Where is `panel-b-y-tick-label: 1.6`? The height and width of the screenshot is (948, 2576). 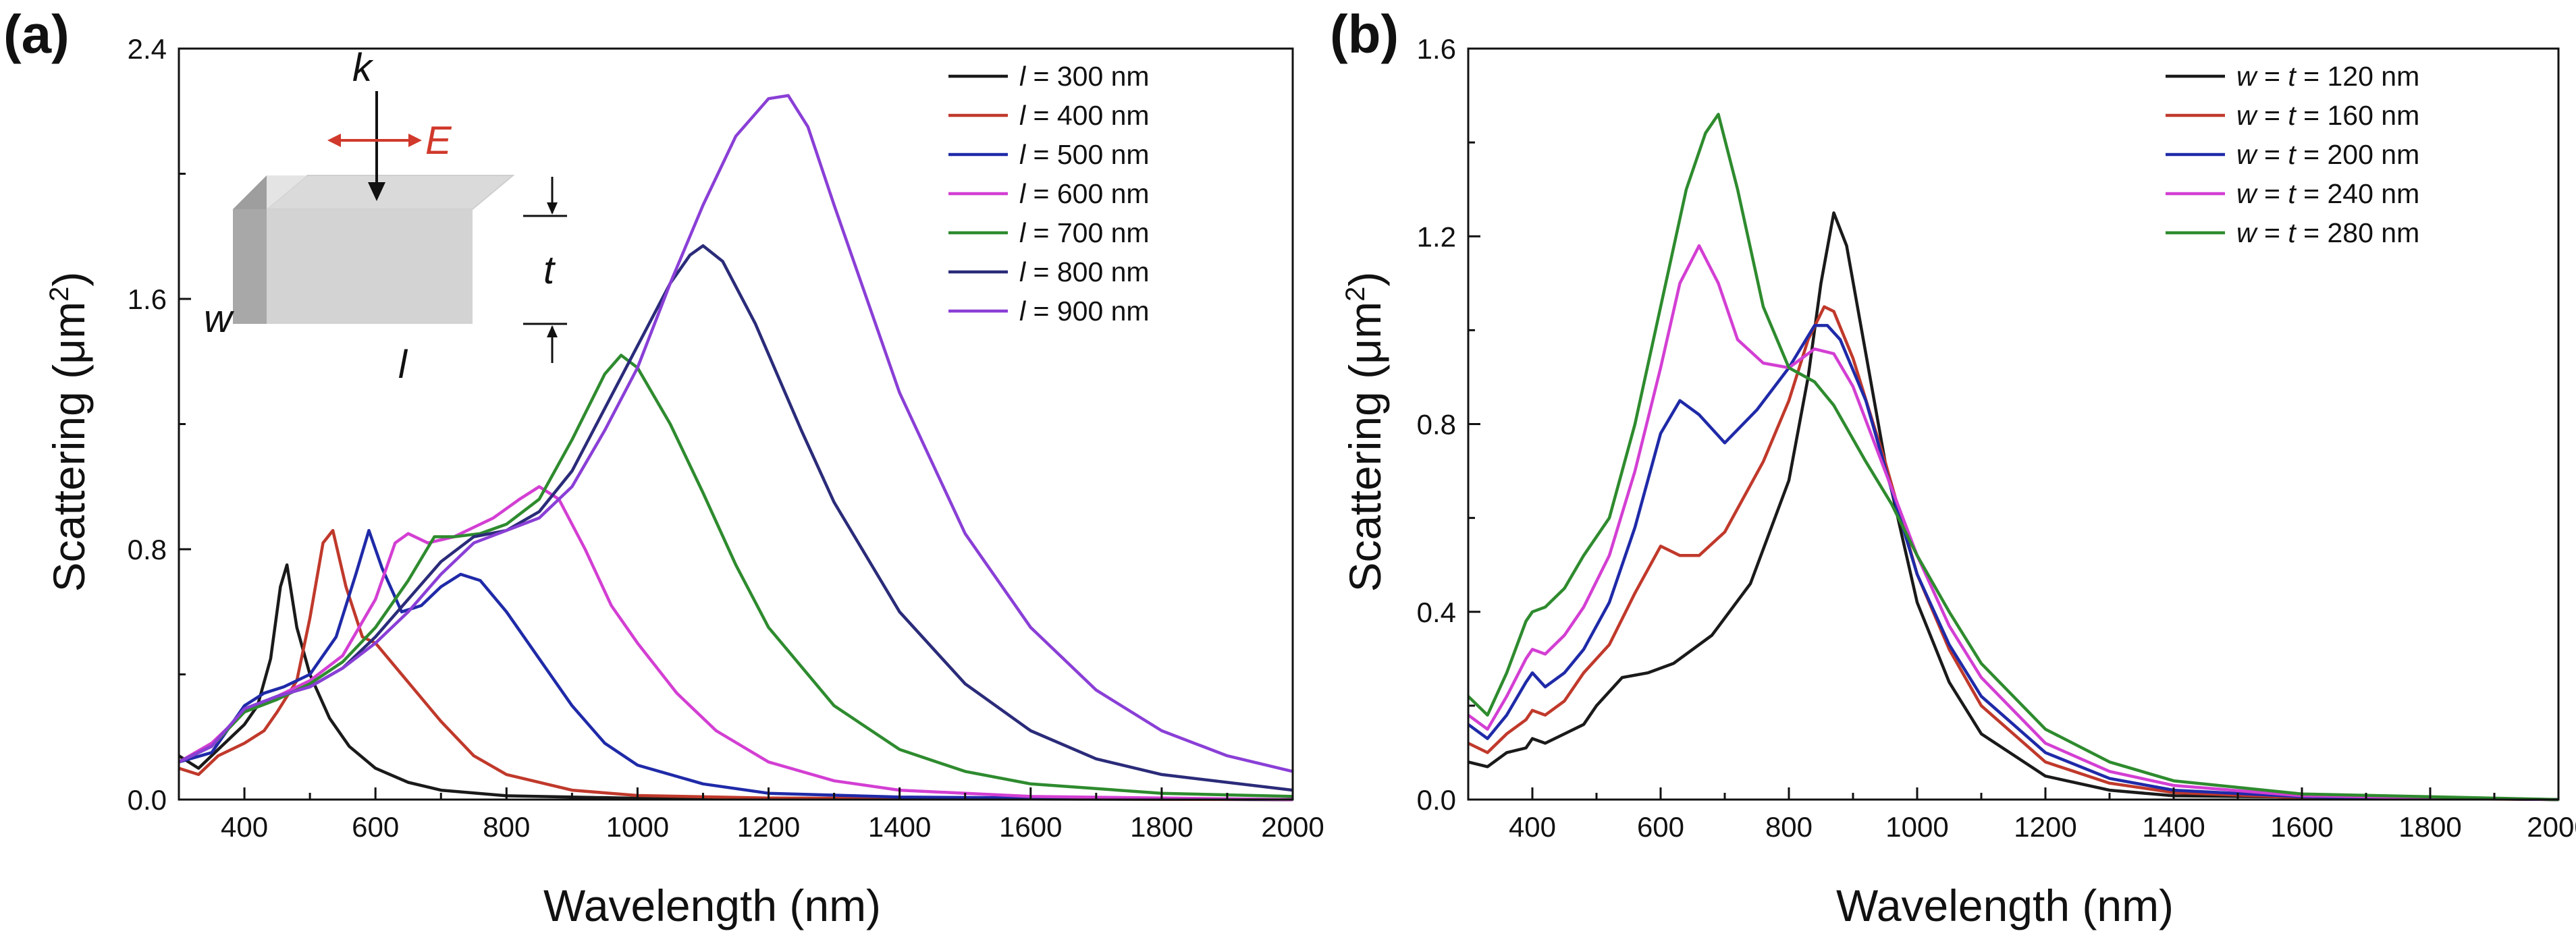
panel-b-y-tick-label: 1.6 is located at coordinates (1436, 49).